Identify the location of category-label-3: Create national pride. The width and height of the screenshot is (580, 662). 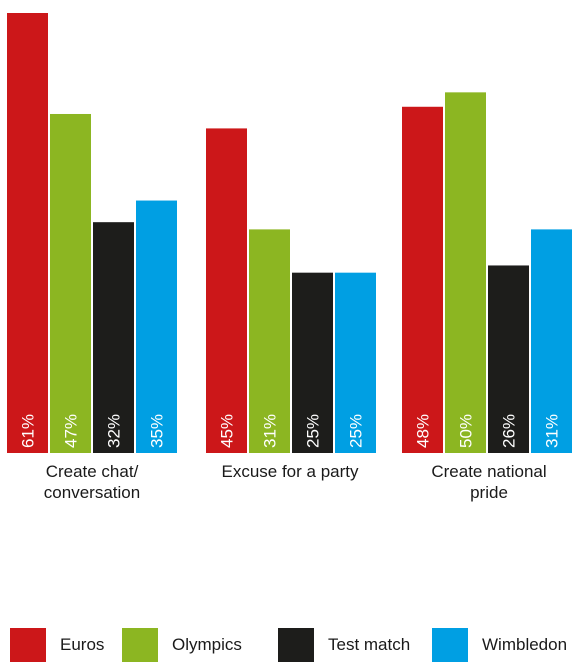
(489, 482).